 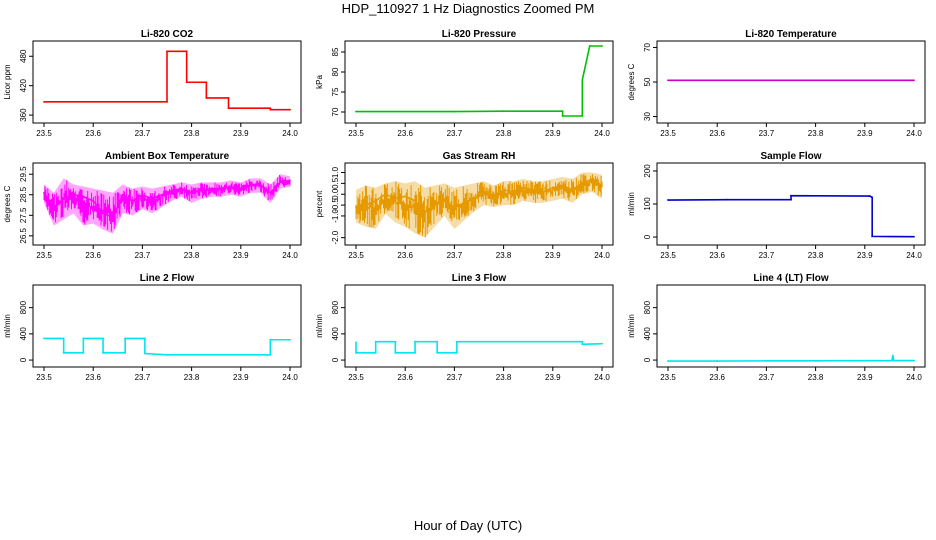 I want to click on y-axis-label: degrees C, so click(x=631, y=81).